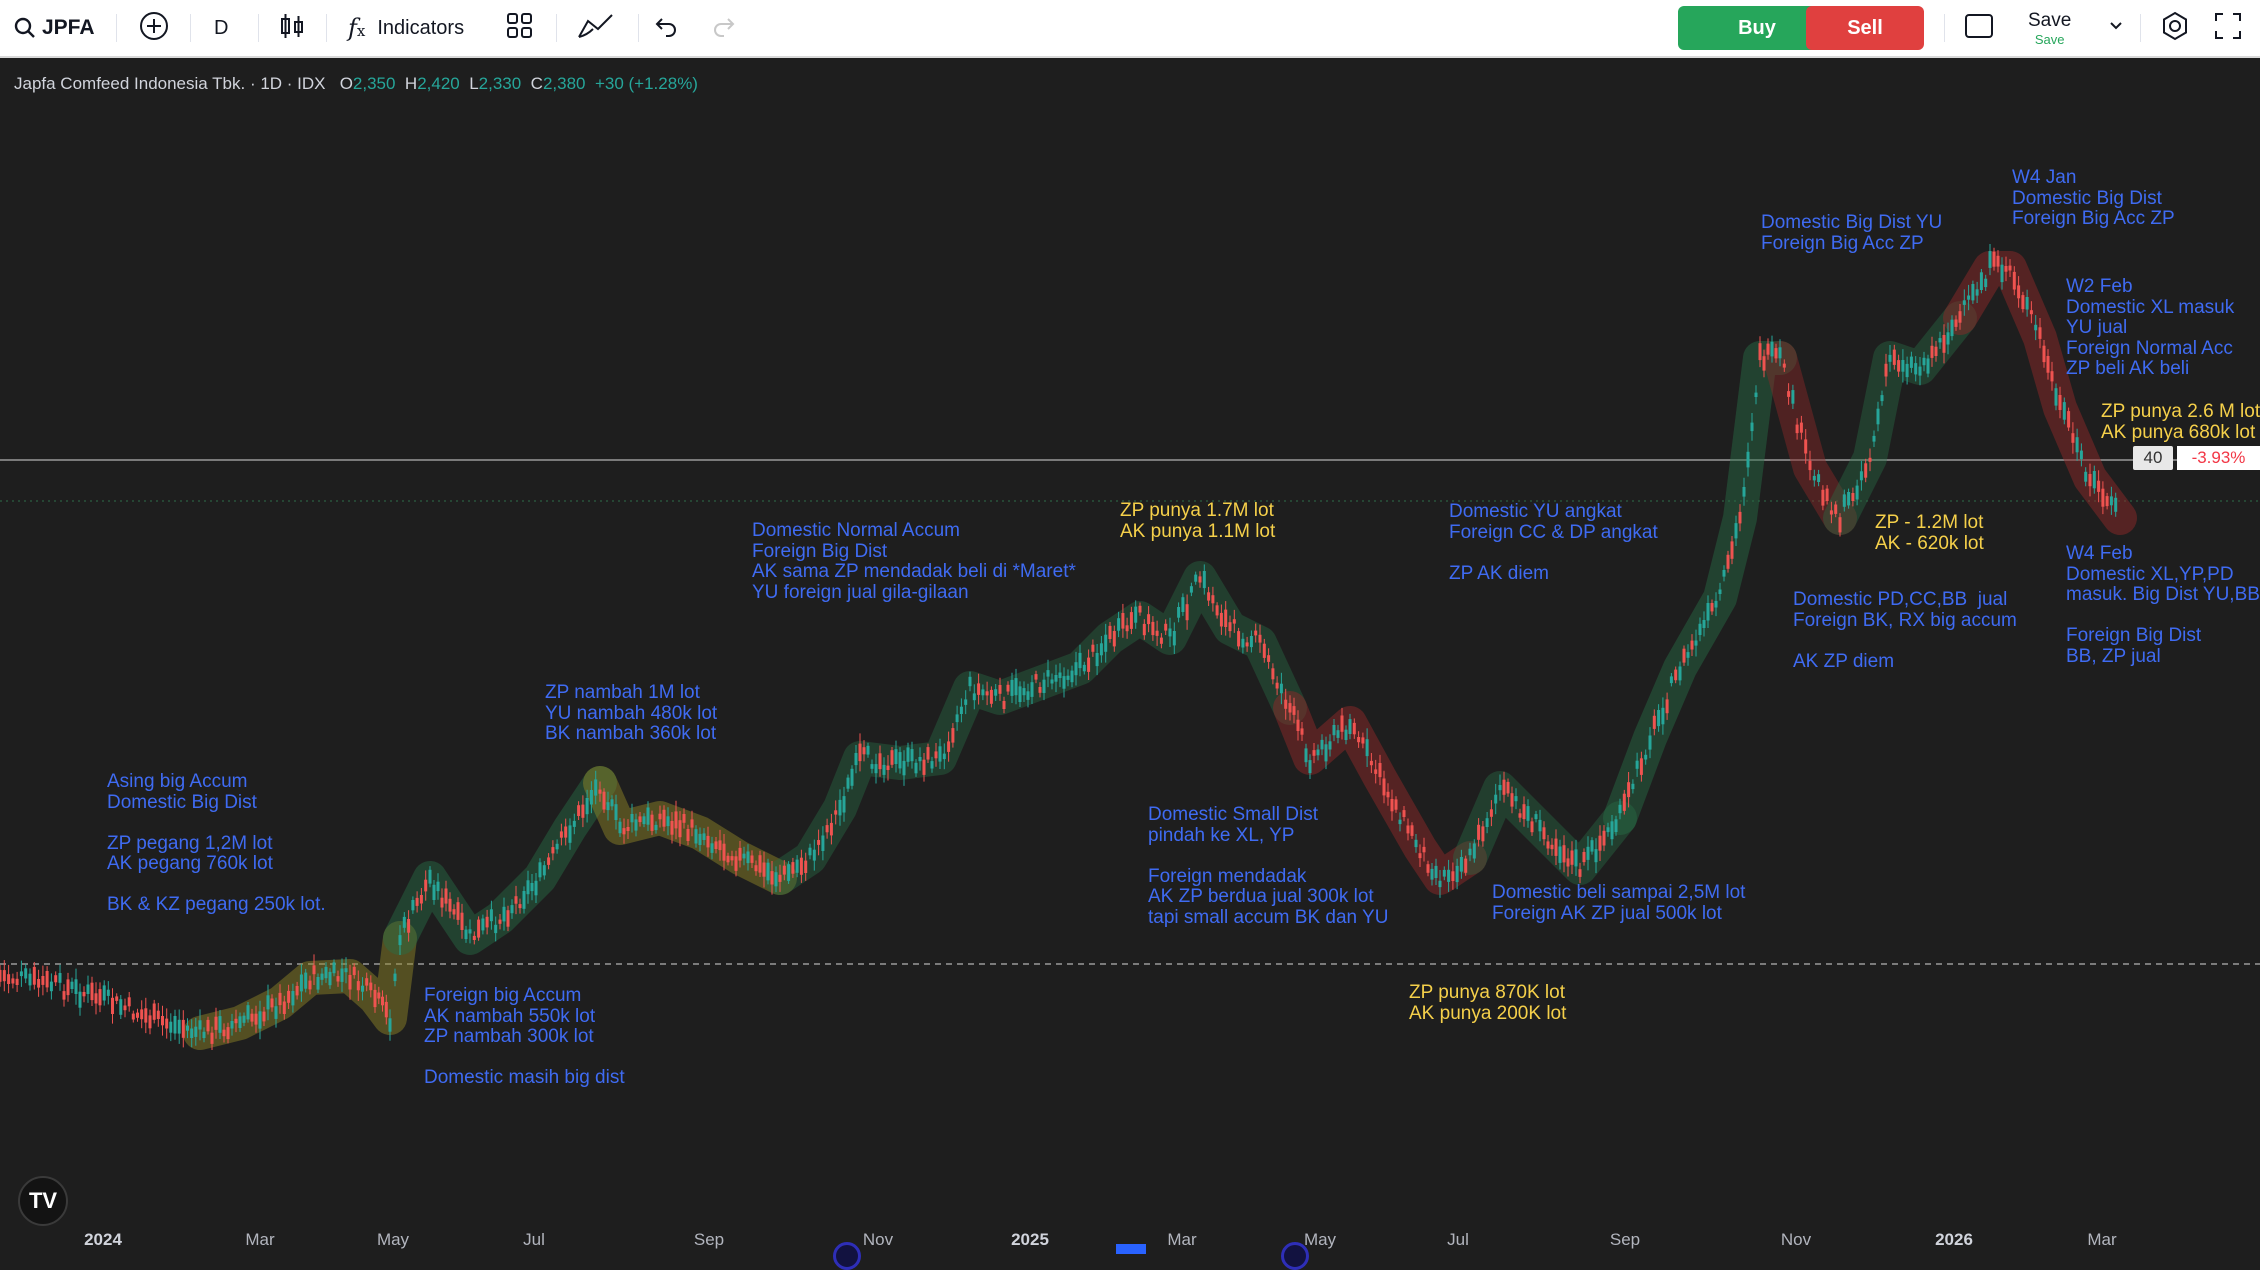  Describe the element at coordinates (2049, 28) in the screenshot. I see `save-button: Save Save` at that location.